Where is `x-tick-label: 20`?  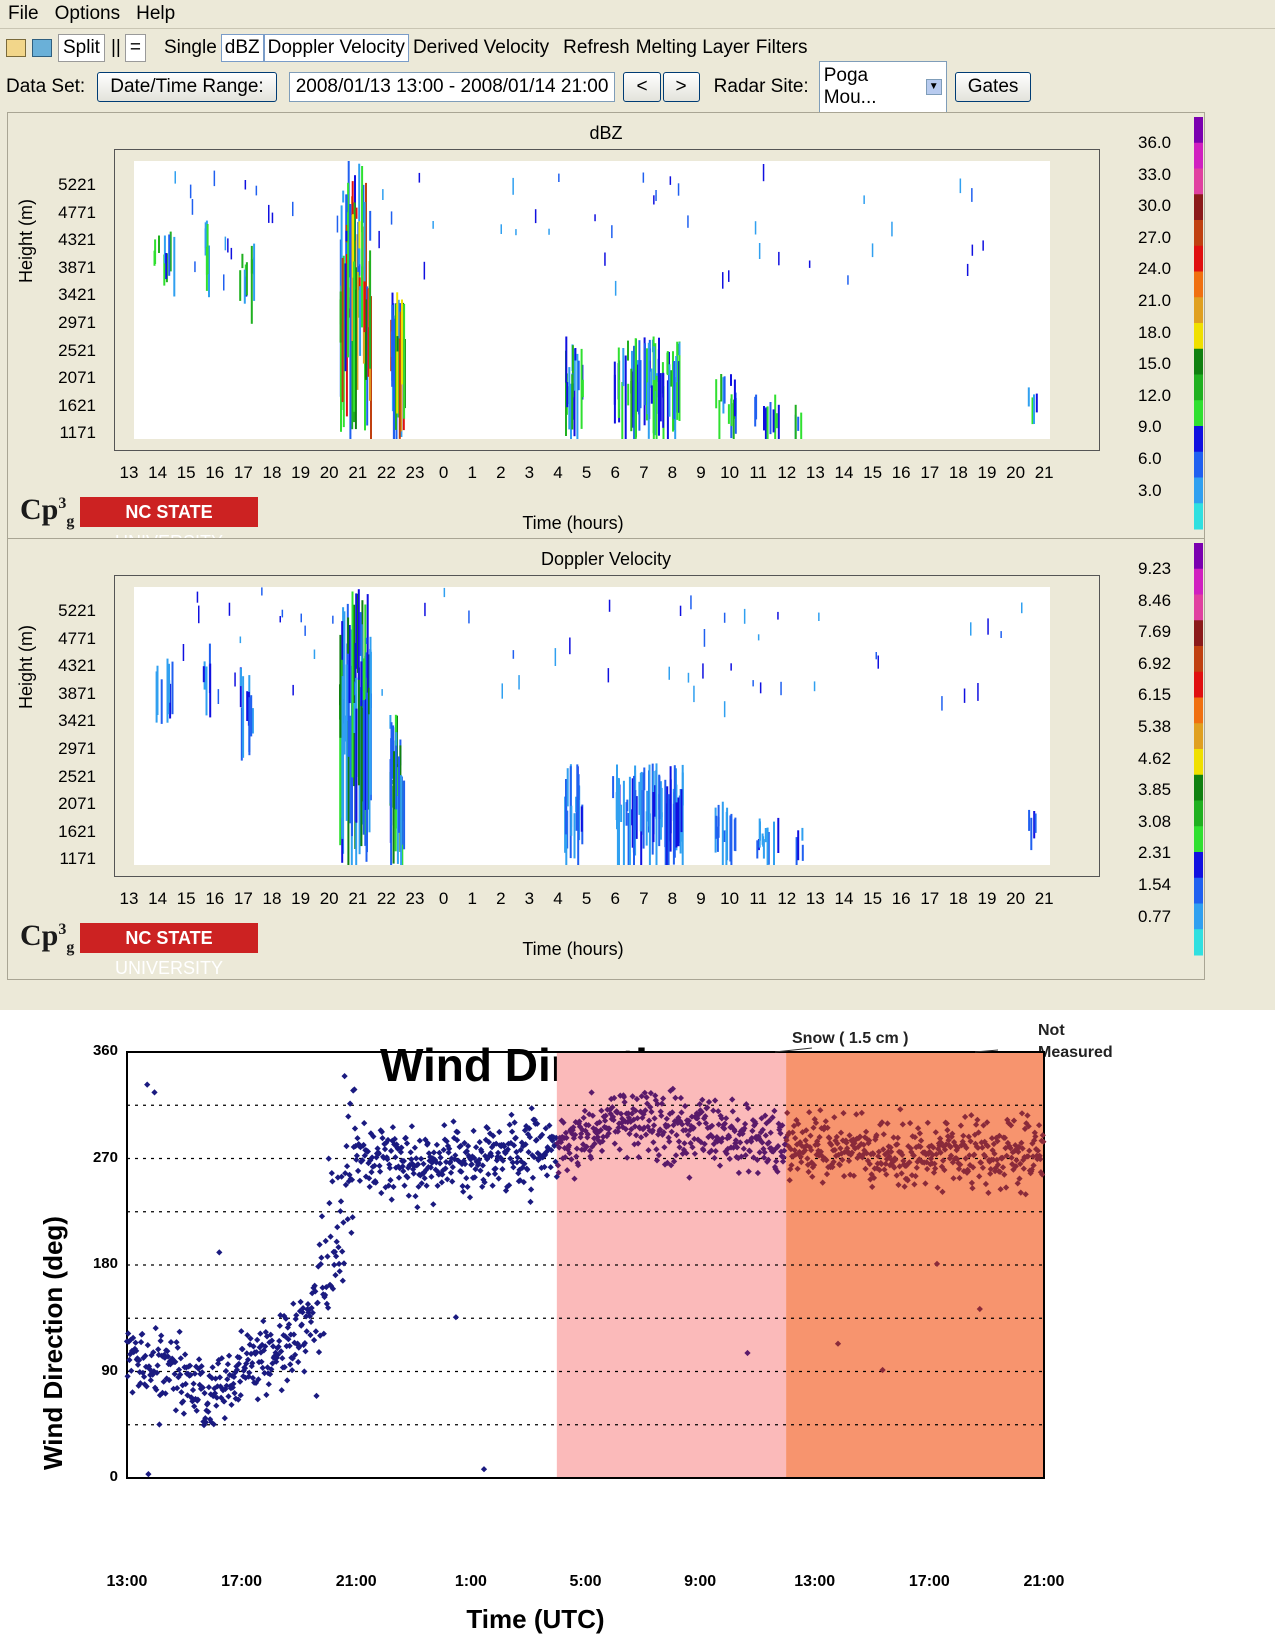
x-tick-label: 20 is located at coordinates (329, 472).